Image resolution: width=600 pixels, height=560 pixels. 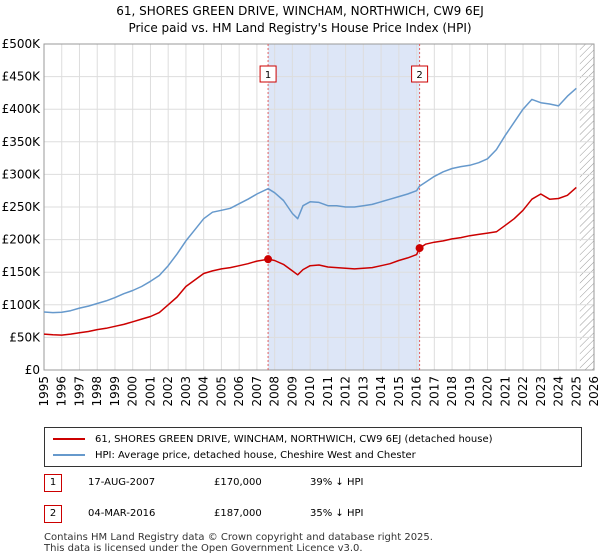 What do you see at coordinates (122, 513) in the screenshot?
I see `sale-date: 04-MAR-2016` at bounding box center [122, 513].